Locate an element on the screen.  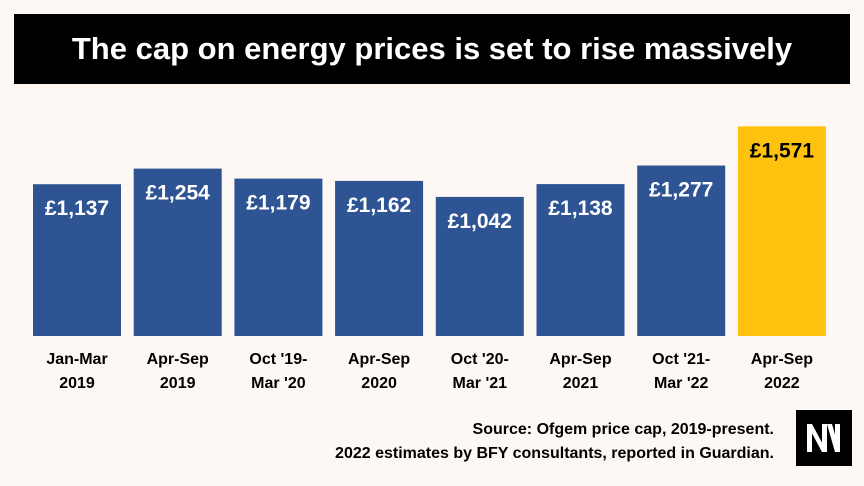
bar-value-label-6: £1,277 is located at coordinates (681, 190).